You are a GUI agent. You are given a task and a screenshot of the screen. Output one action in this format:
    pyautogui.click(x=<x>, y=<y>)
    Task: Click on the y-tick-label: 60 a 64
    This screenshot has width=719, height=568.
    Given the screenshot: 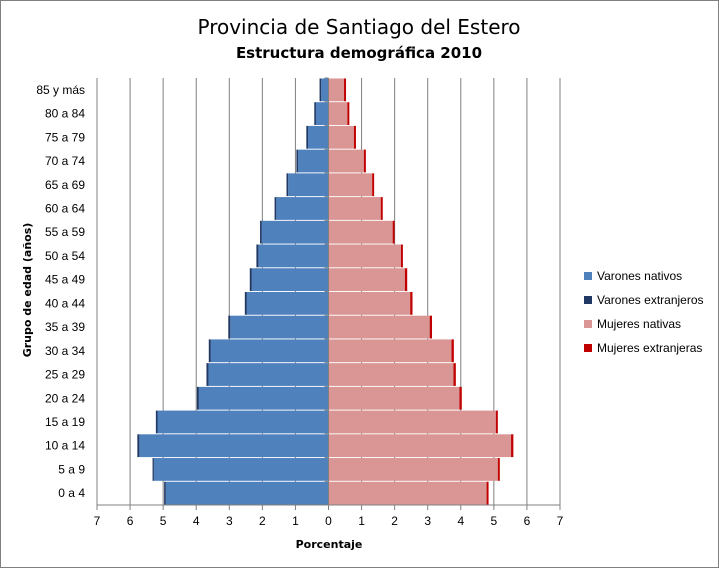 What is the action you would take?
    pyautogui.click(x=65, y=208)
    